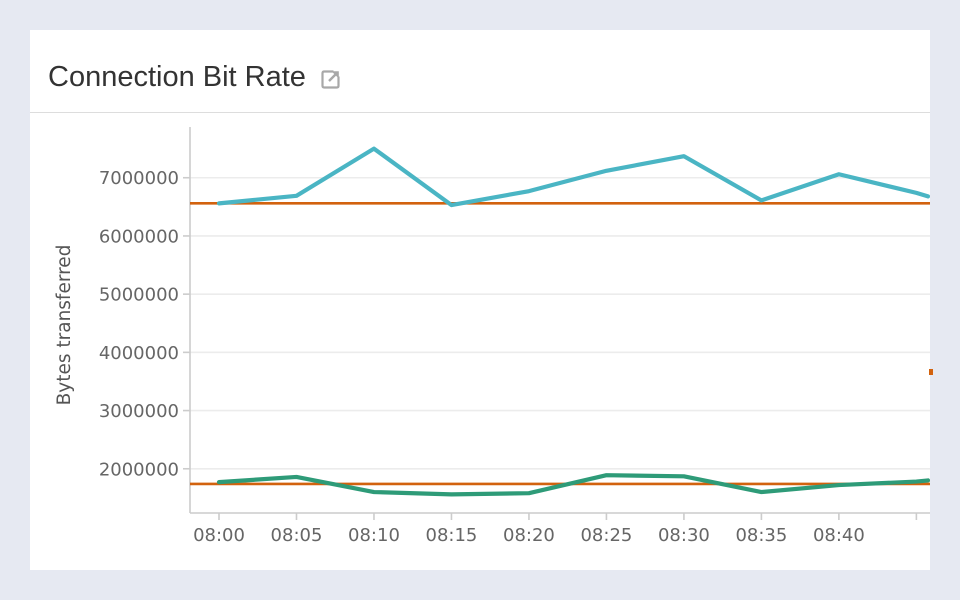  I want to click on x-tick-label: 08:30, so click(684, 535).